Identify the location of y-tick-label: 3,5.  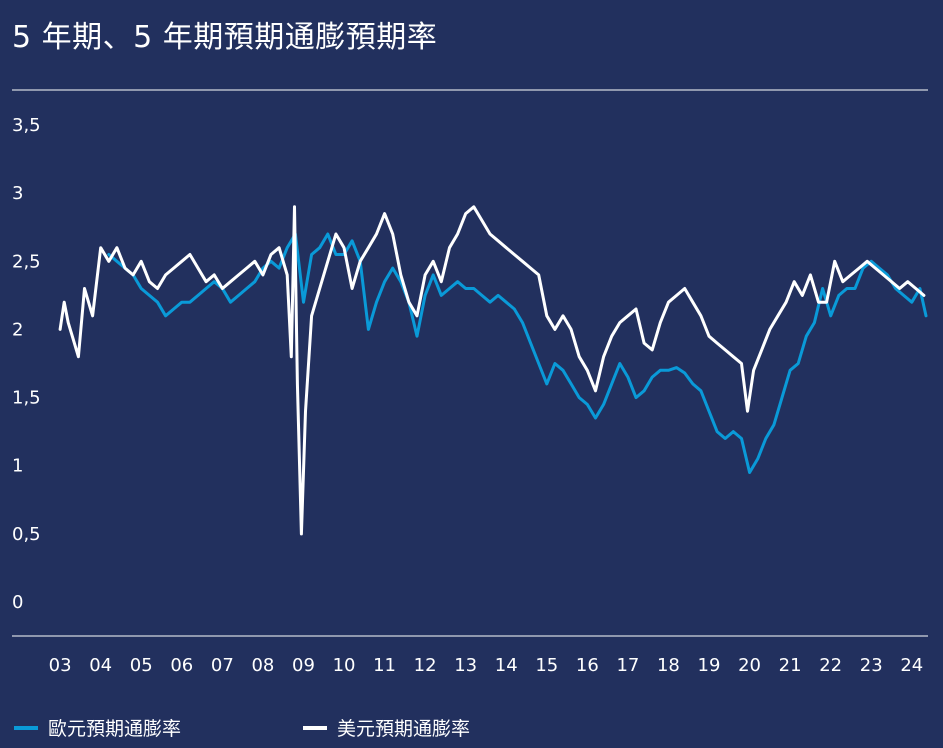
(26, 125).